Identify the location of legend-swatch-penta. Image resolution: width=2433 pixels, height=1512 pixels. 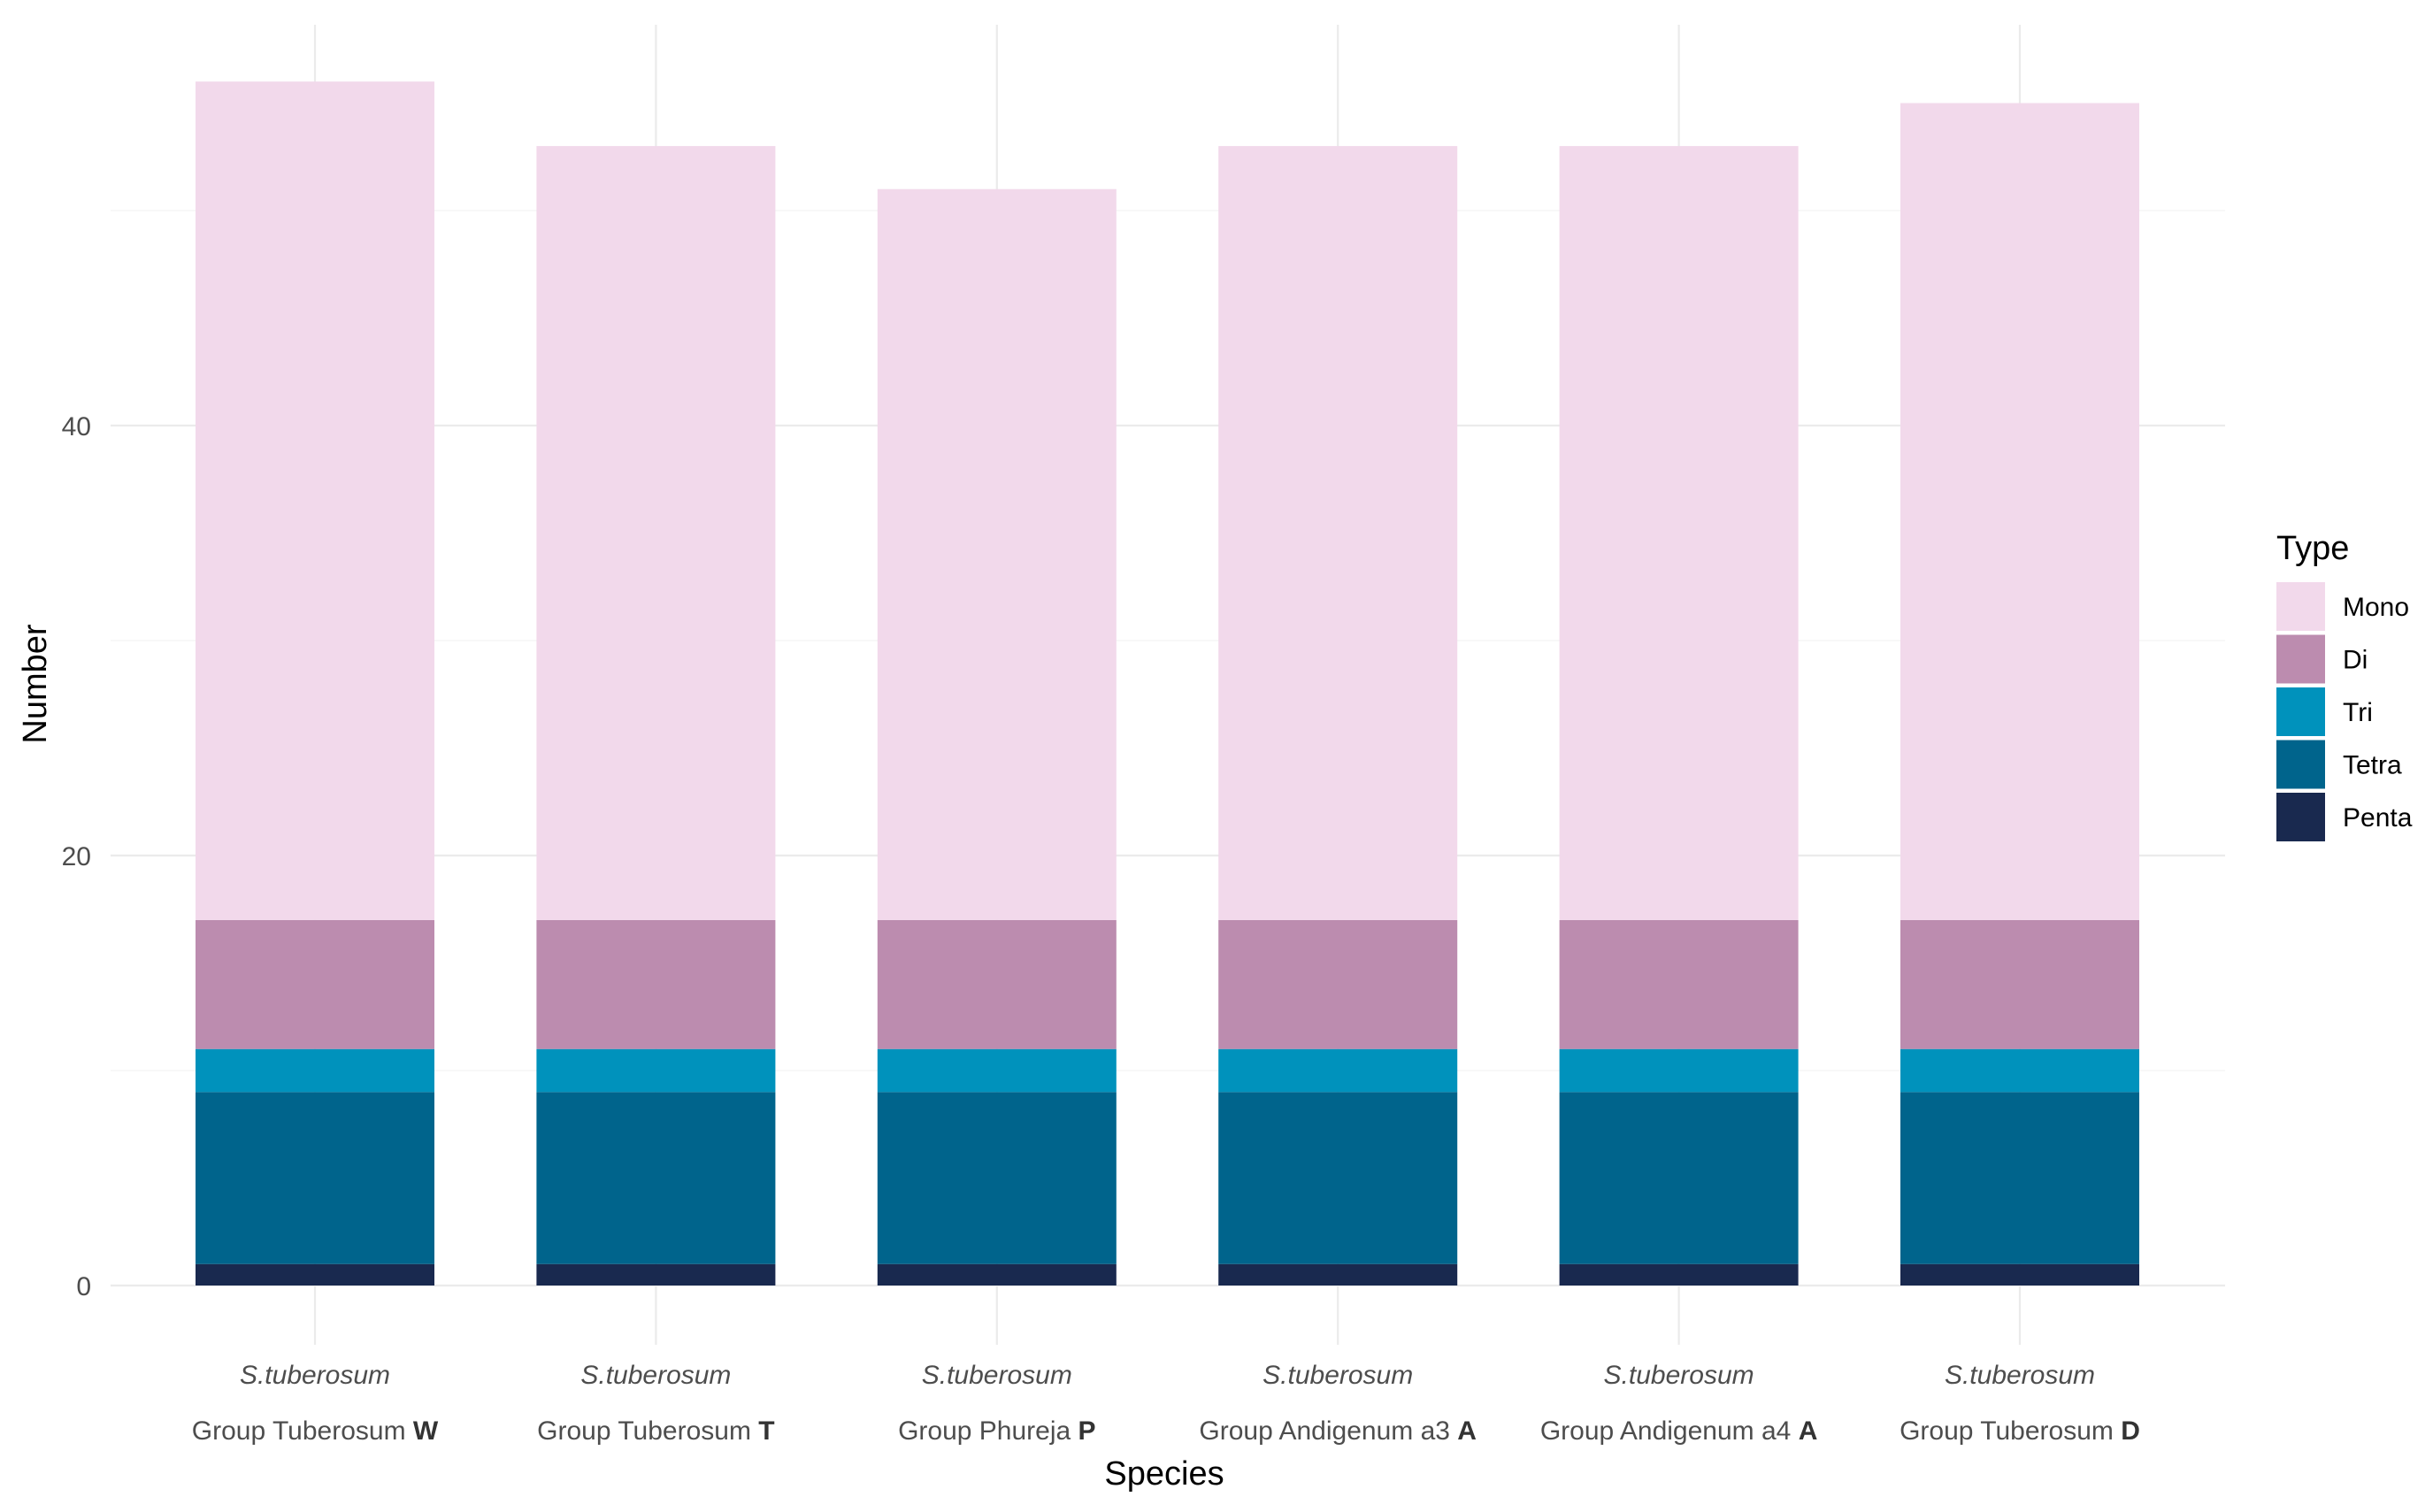
(2300, 817).